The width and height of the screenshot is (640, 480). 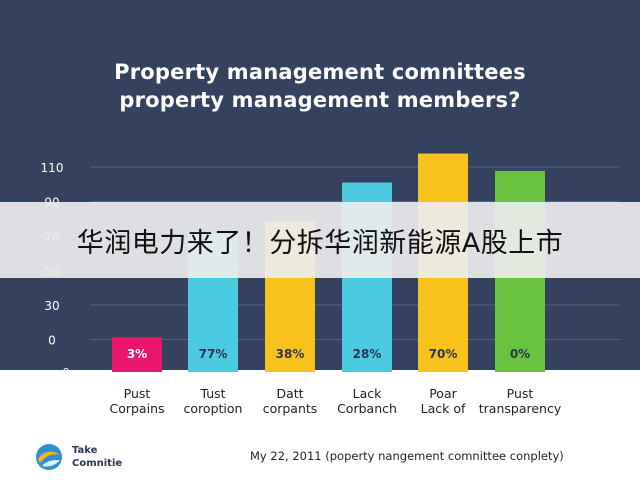 What do you see at coordinates (213, 354) in the screenshot?
I see `data-label: 77%` at bounding box center [213, 354].